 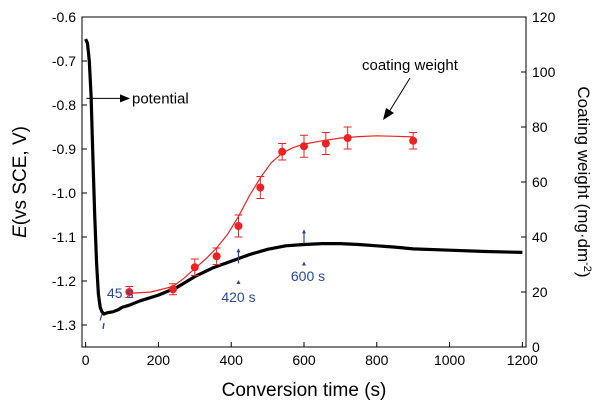 I want to click on y-left-tick-label: -1.3, so click(x=64, y=325).